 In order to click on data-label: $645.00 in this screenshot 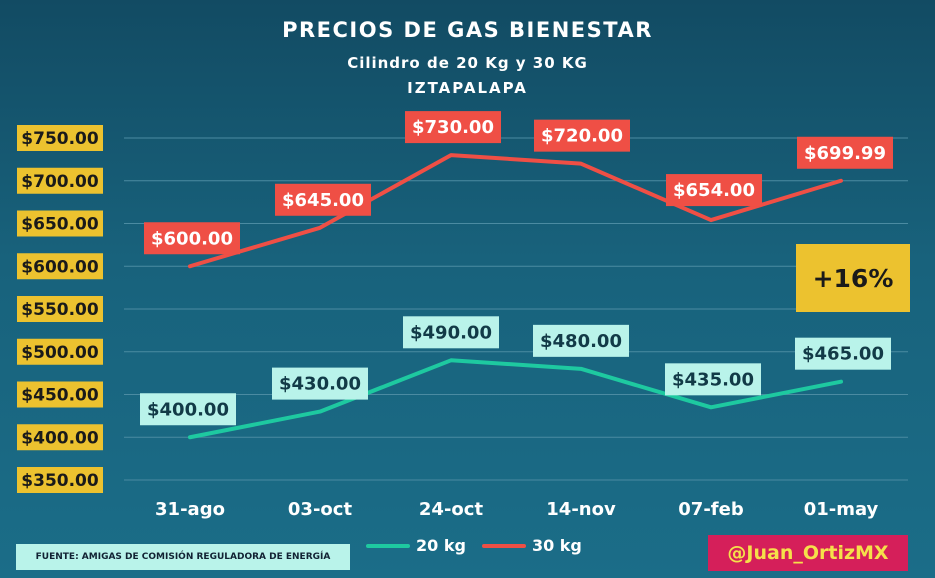, I will do `click(323, 200)`.